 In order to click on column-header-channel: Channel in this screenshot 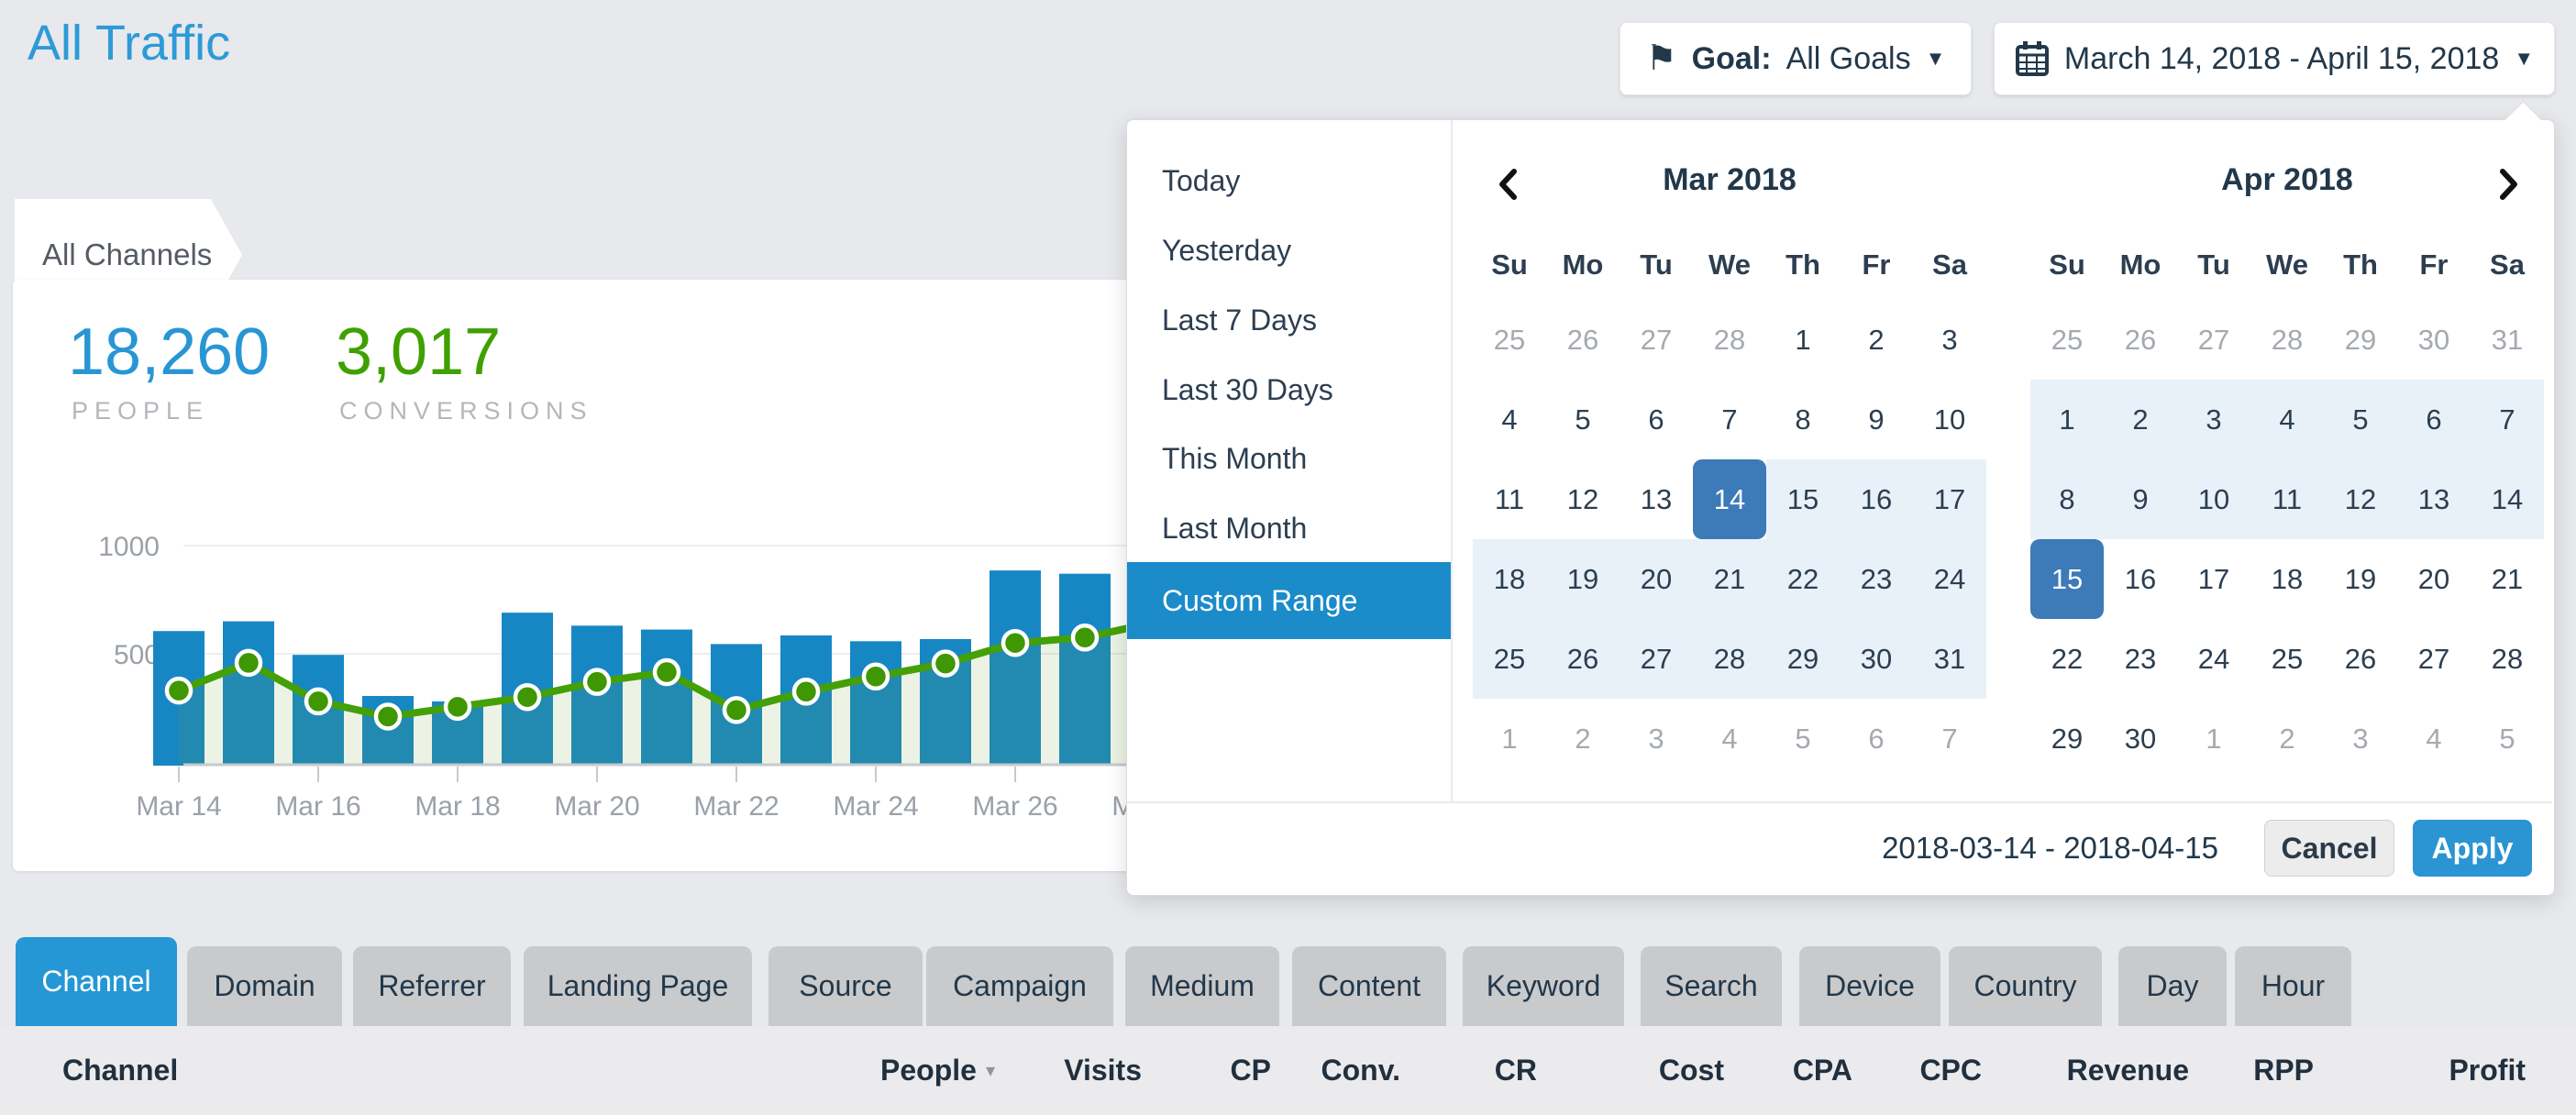, I will do `click(120, 1070)`.